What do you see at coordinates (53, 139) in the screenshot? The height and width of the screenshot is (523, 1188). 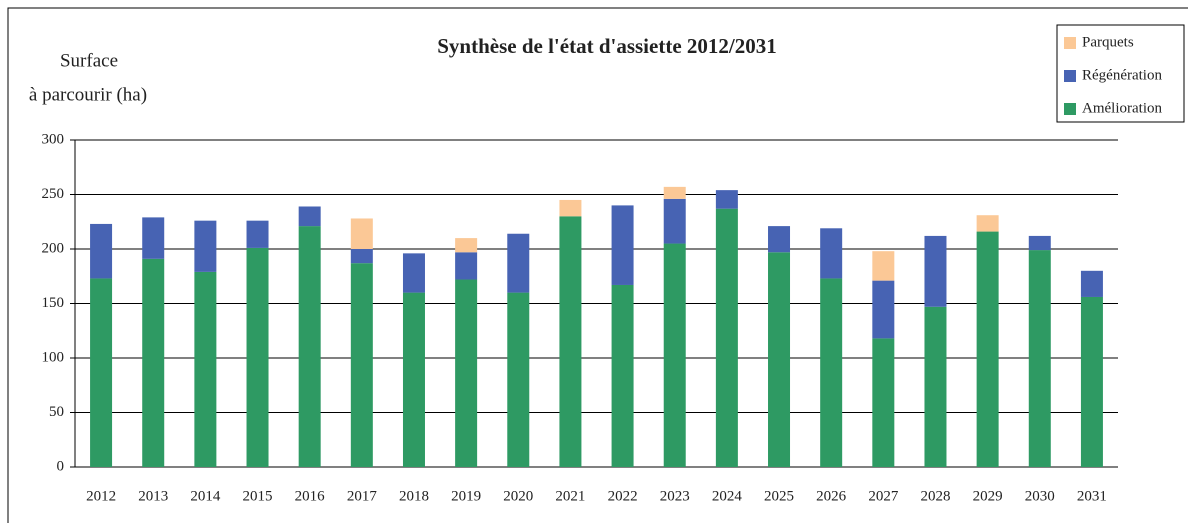 I see `y-tick-label: 300` at bounding box center [53, 139].